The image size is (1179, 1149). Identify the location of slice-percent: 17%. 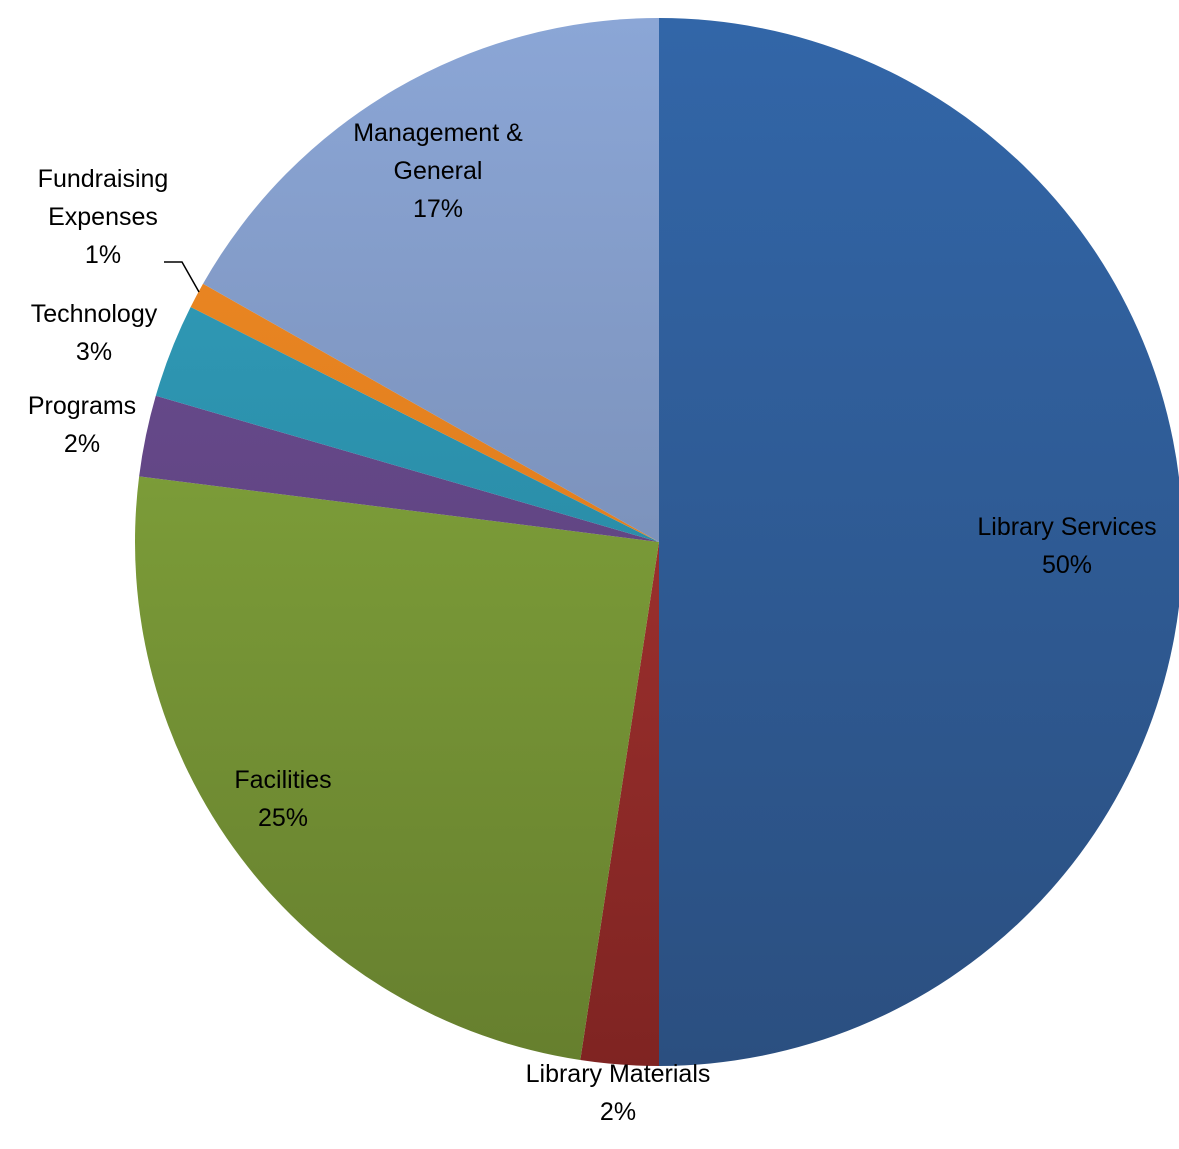
(438, 209).